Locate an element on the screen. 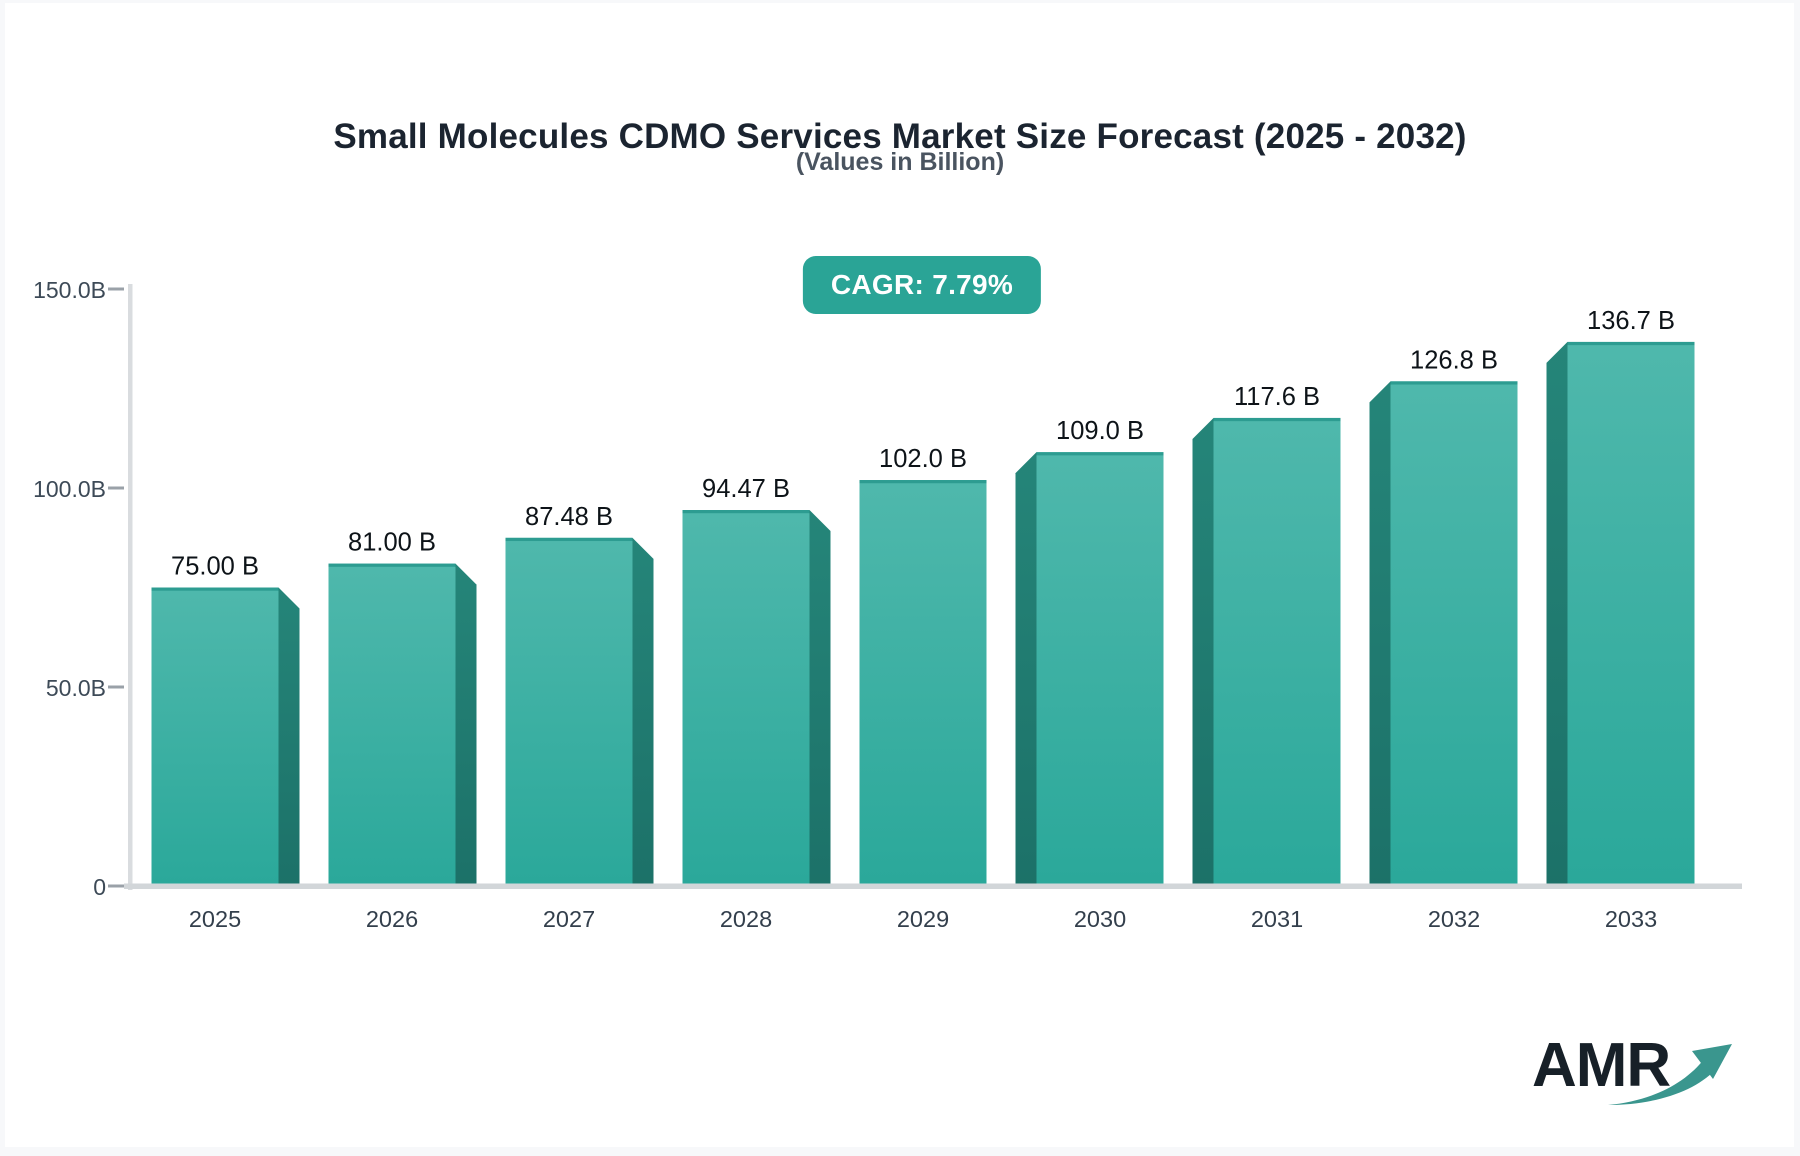 This screenshot has width=1800, height=1156. bar-2029 is located at coordinates (923, 684).